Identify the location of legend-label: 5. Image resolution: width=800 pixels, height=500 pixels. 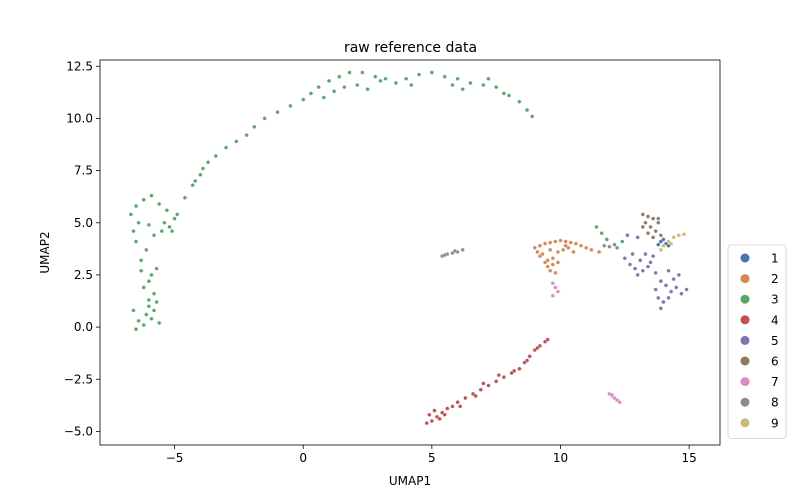
(775, 341).